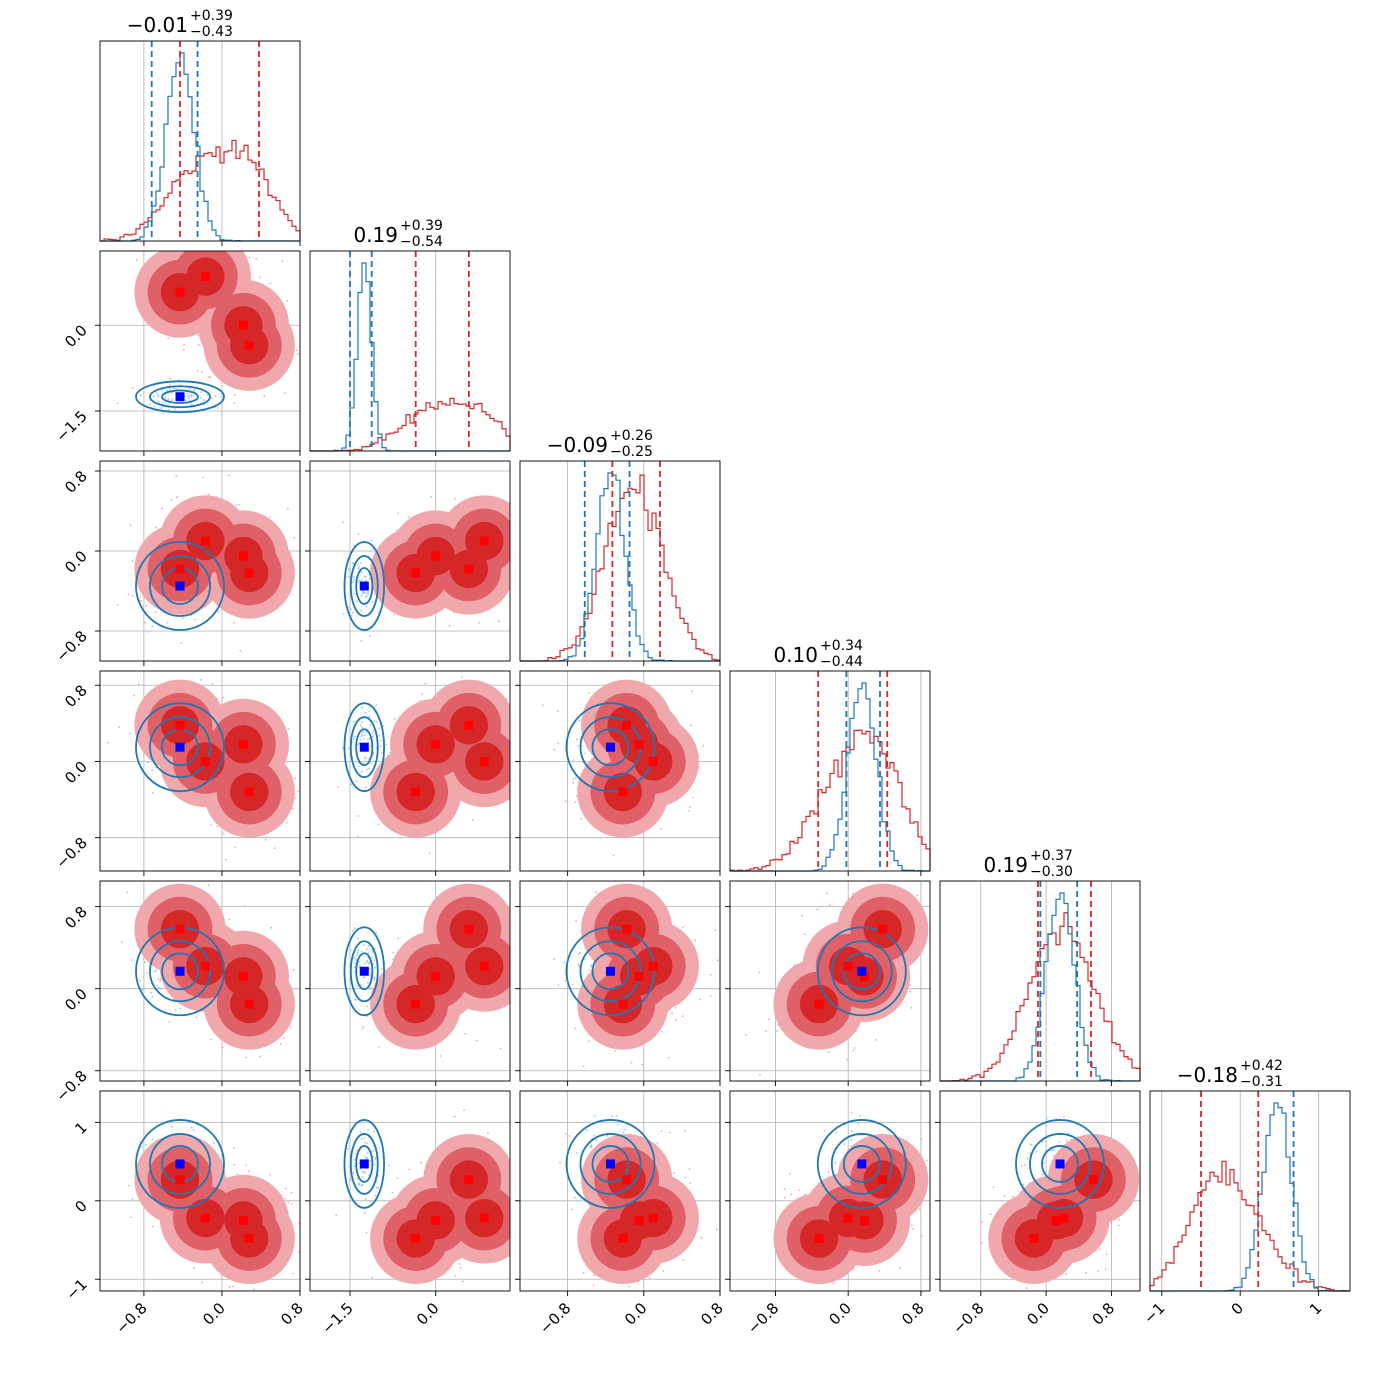 This screenshot has height=1390, width=1390. Describe the element at coordinates (577, 445) in the screenshot. I see `panel-title-value: −0.09` at that location.